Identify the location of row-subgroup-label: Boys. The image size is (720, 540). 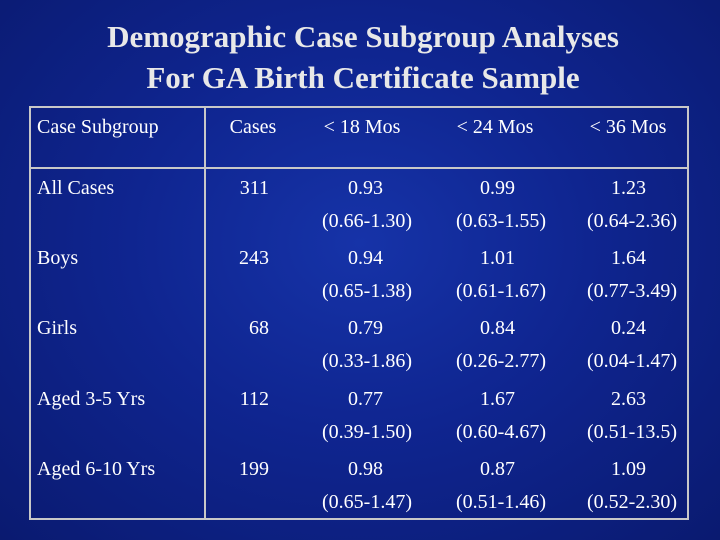
(58, 258).